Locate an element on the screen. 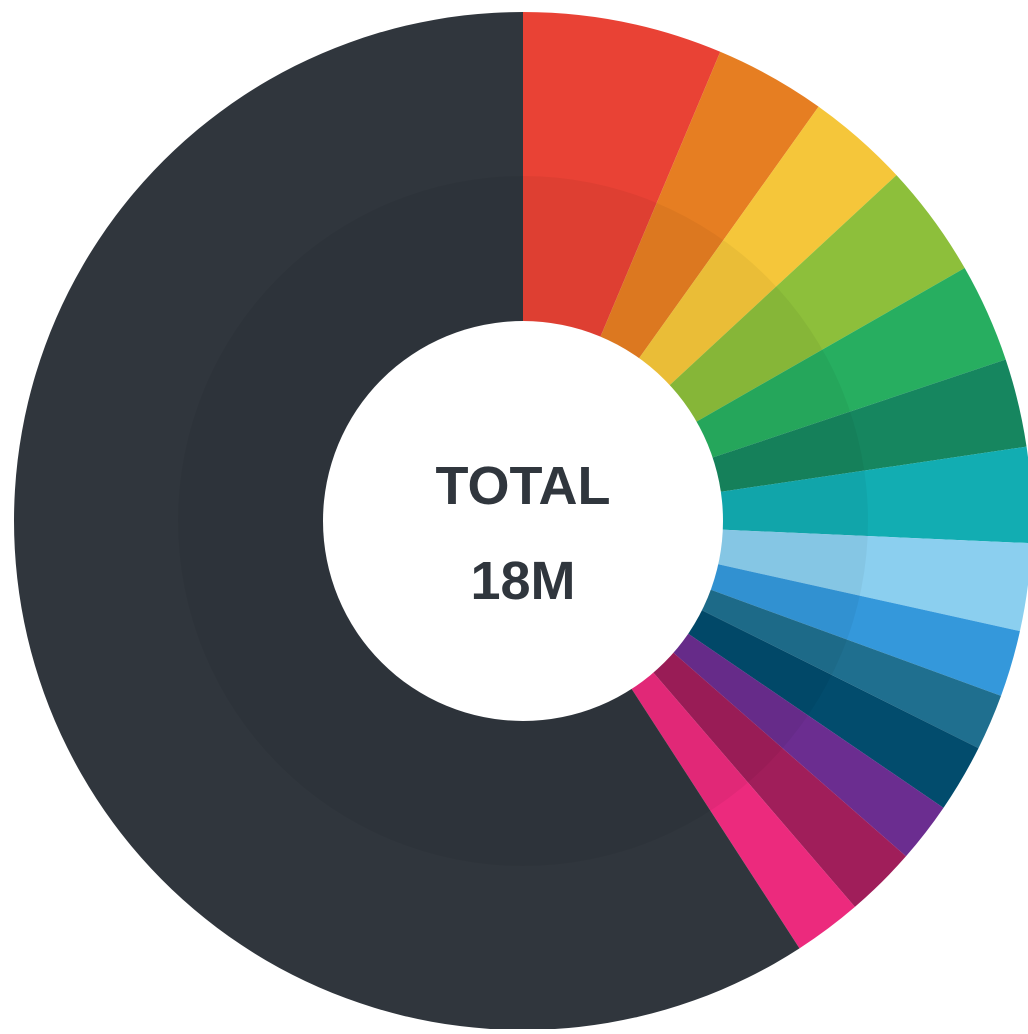 The image size is (1028, 1034). center-title: TOTAL is located at coordinates (523, 486).